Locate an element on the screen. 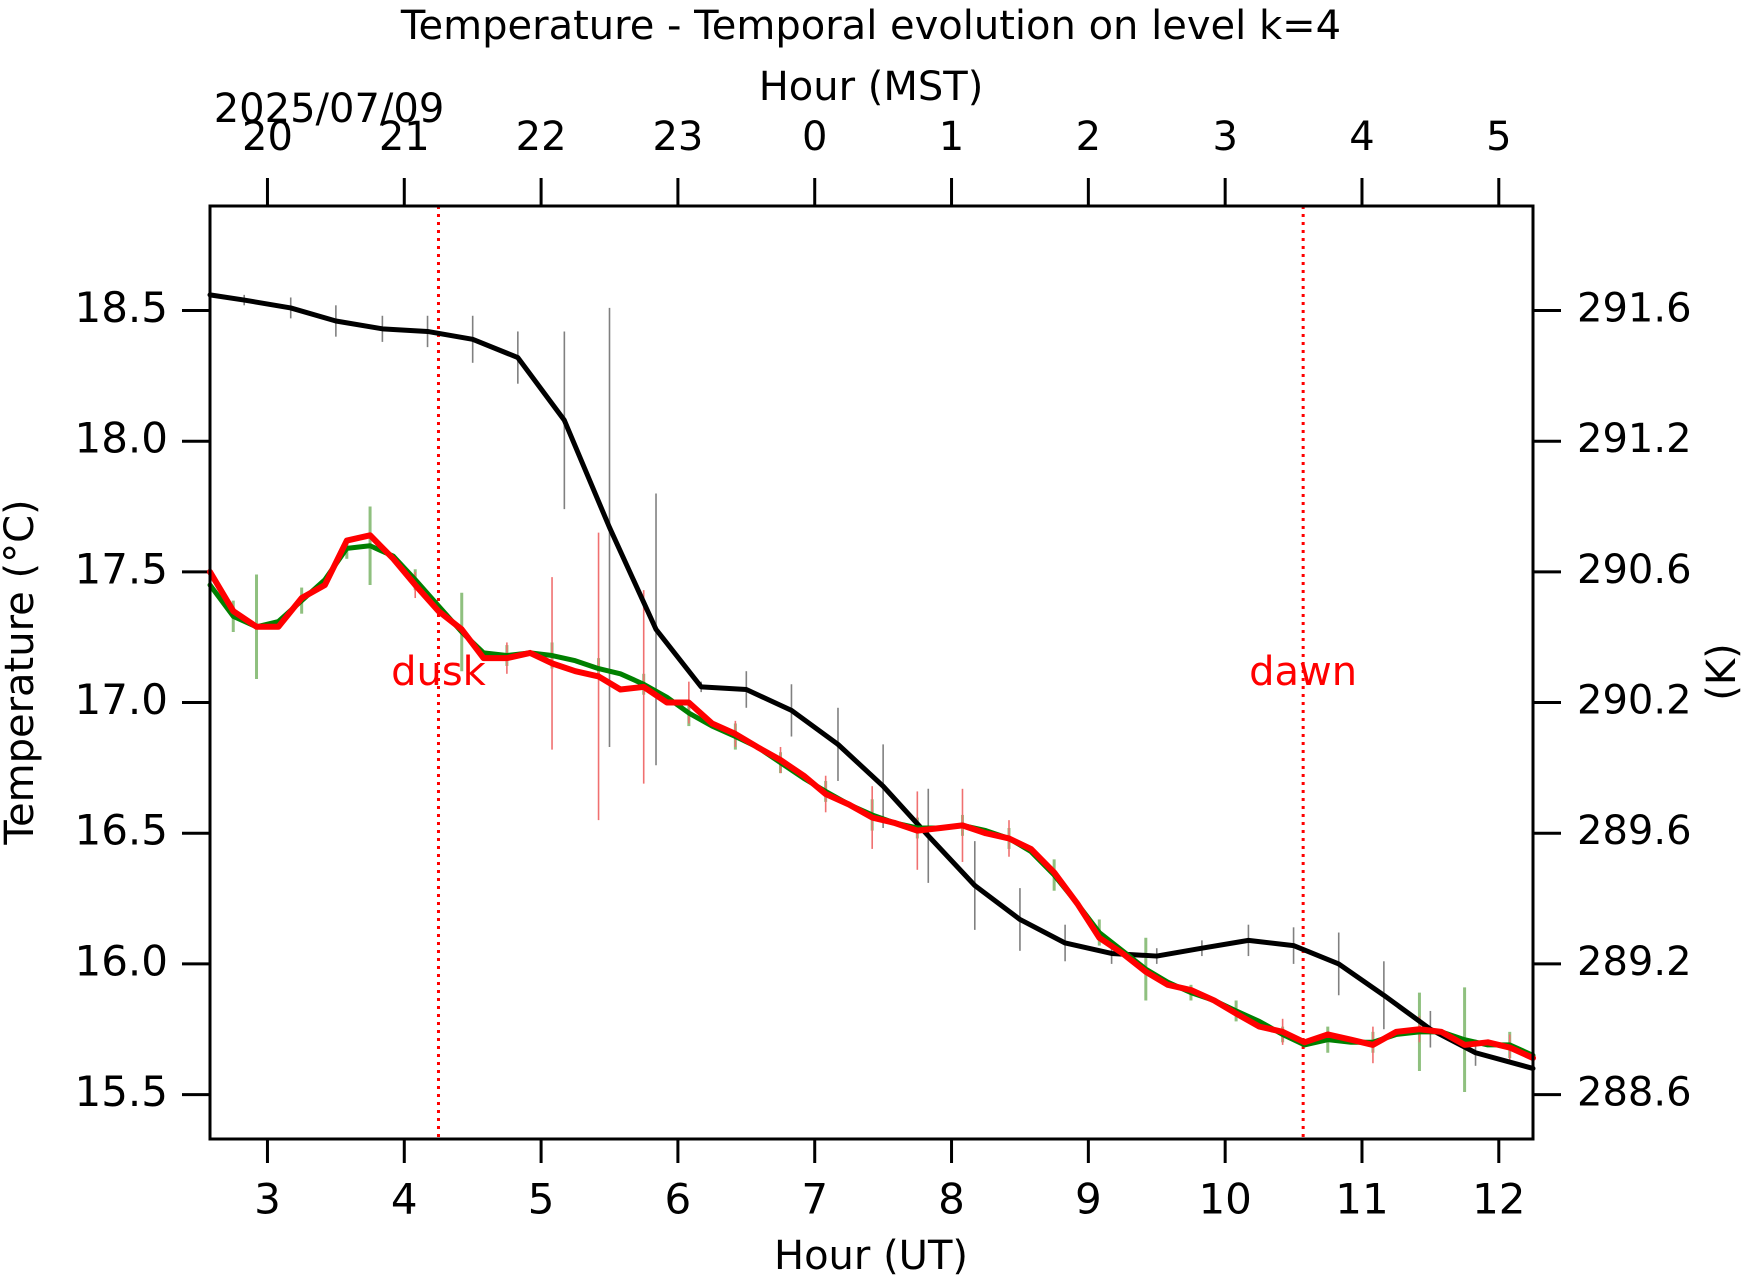  y-tick-label: 15.5 is located at coordinates (121, 1091).